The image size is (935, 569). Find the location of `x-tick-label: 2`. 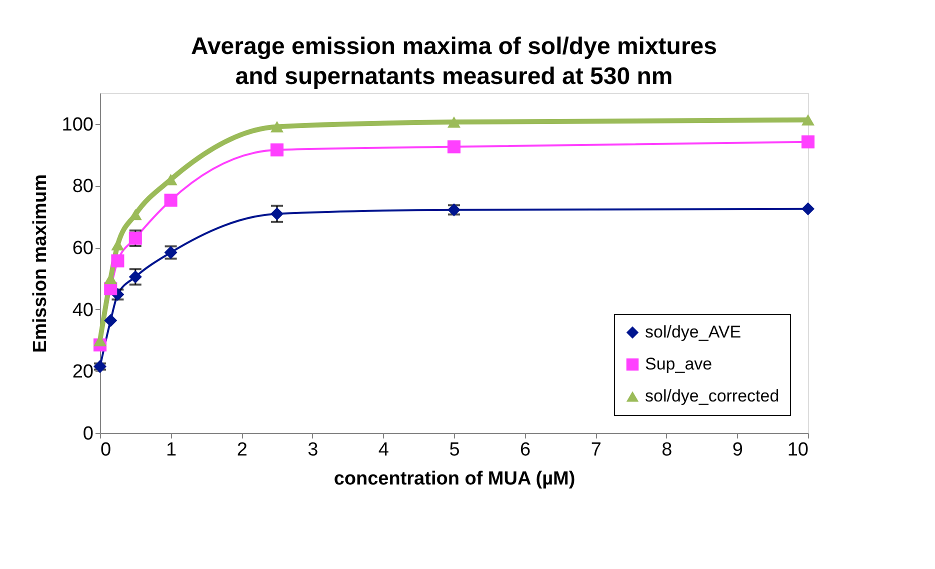

x-tick-label: 2 is located at coordinates (242, 450).